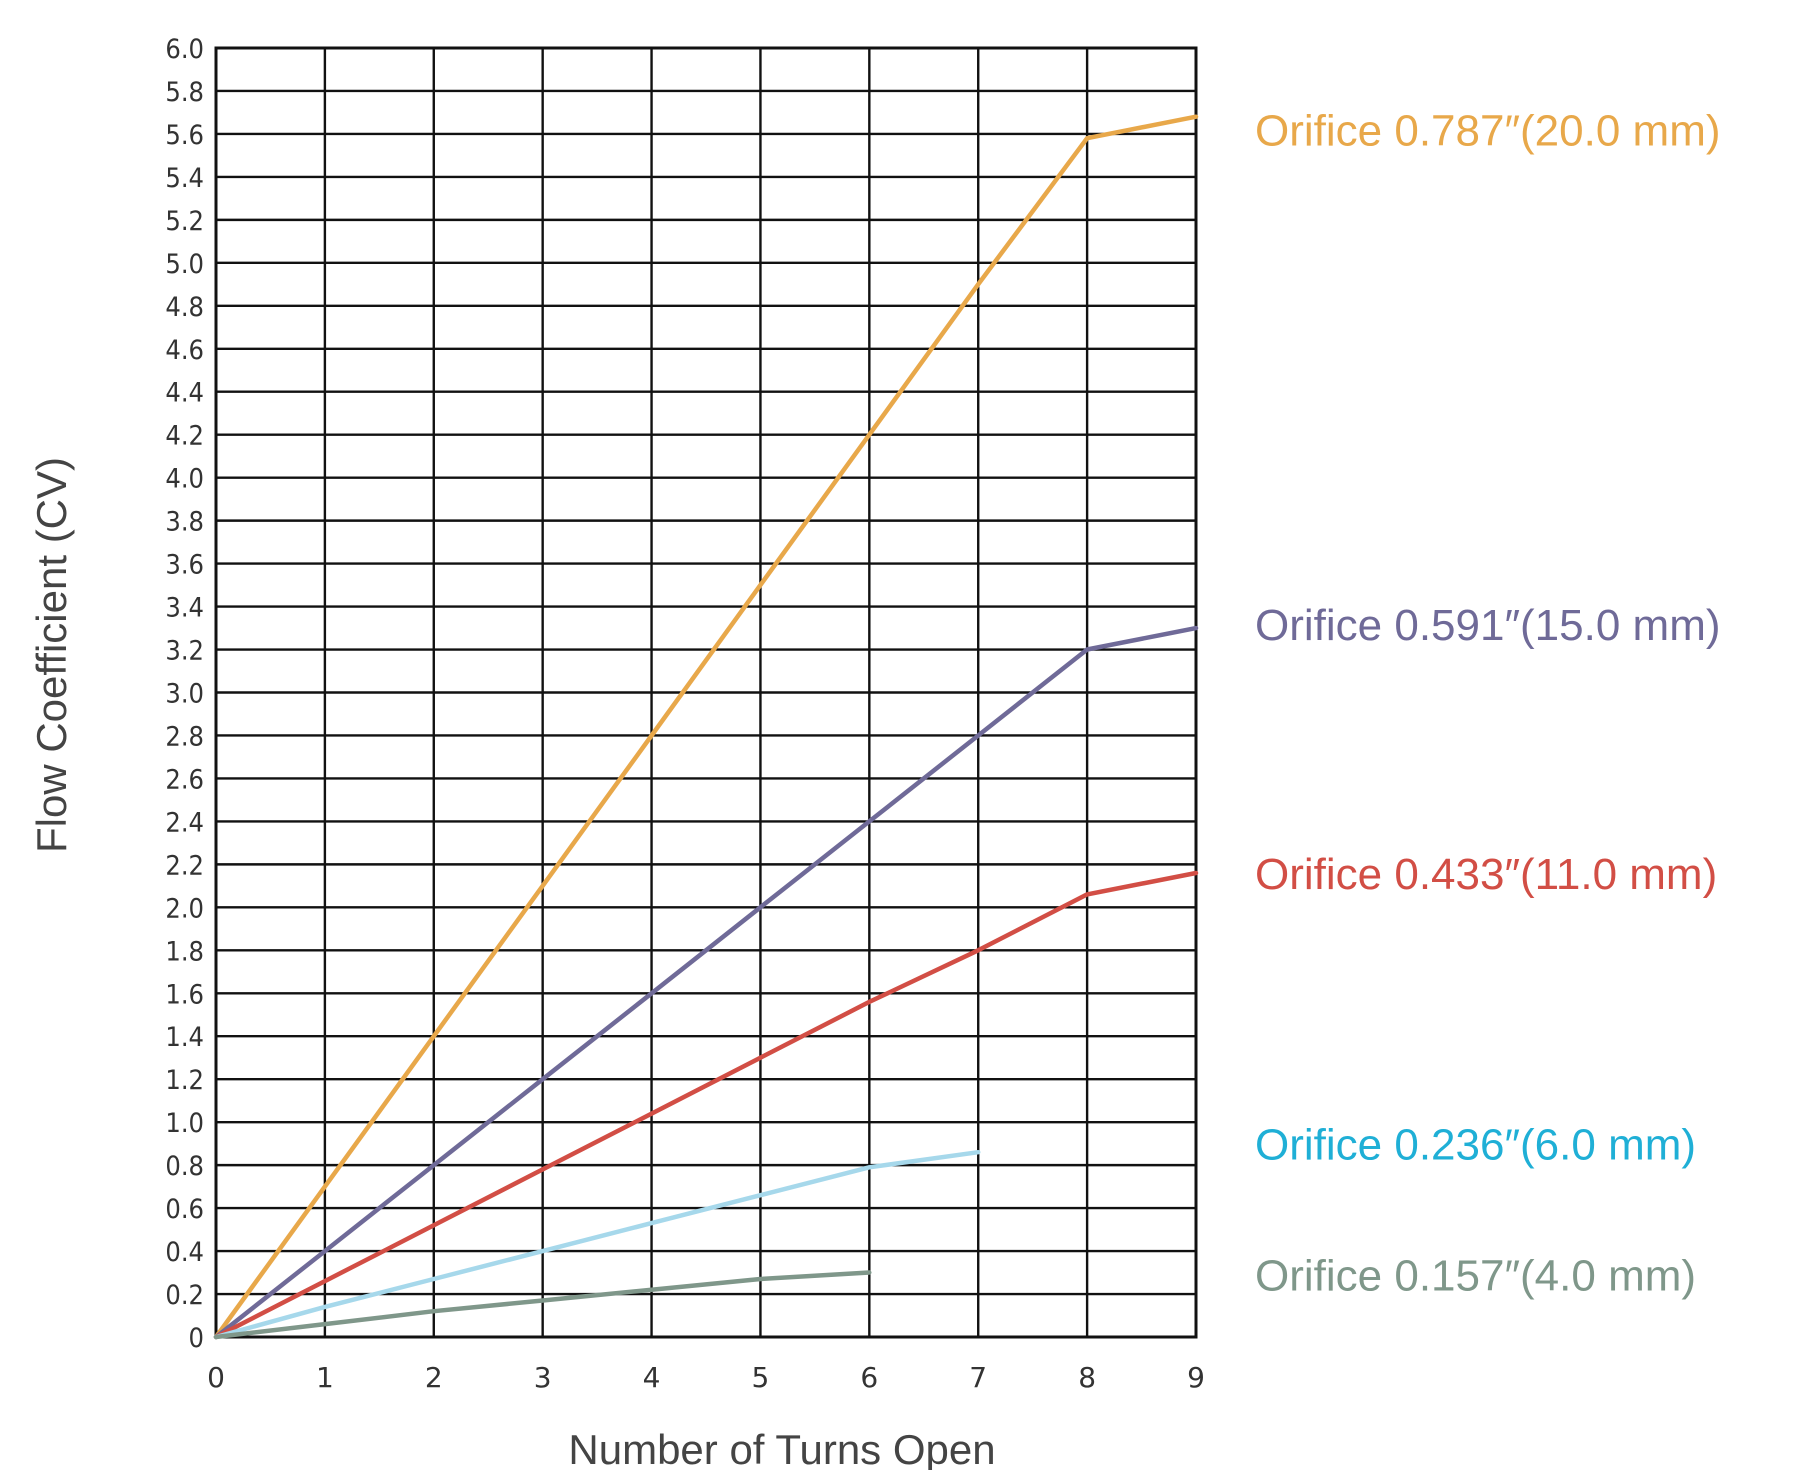 The width and height of the screenshot is (1793, 1470). Describe the element at coordinates (1475, 1276) in the screenshot. I see `series-label-5: Orifice 0.157″(4.0 mm)` at that location.